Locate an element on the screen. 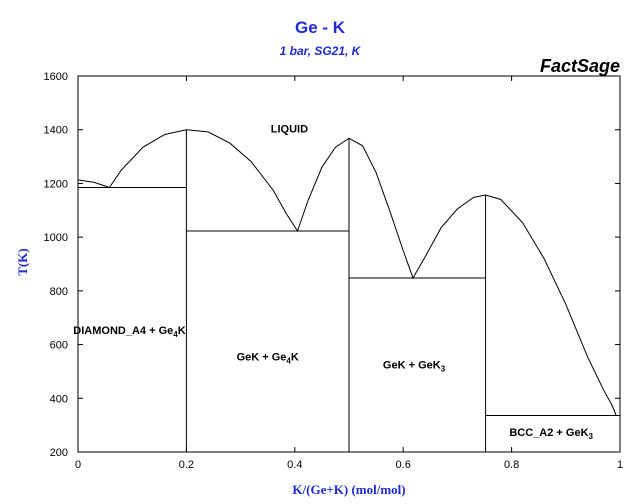 The height and width of the screenshot is (504, 640). region-label: DIAMOND_A4 + Ge4K is located at coordinates (129, 332).